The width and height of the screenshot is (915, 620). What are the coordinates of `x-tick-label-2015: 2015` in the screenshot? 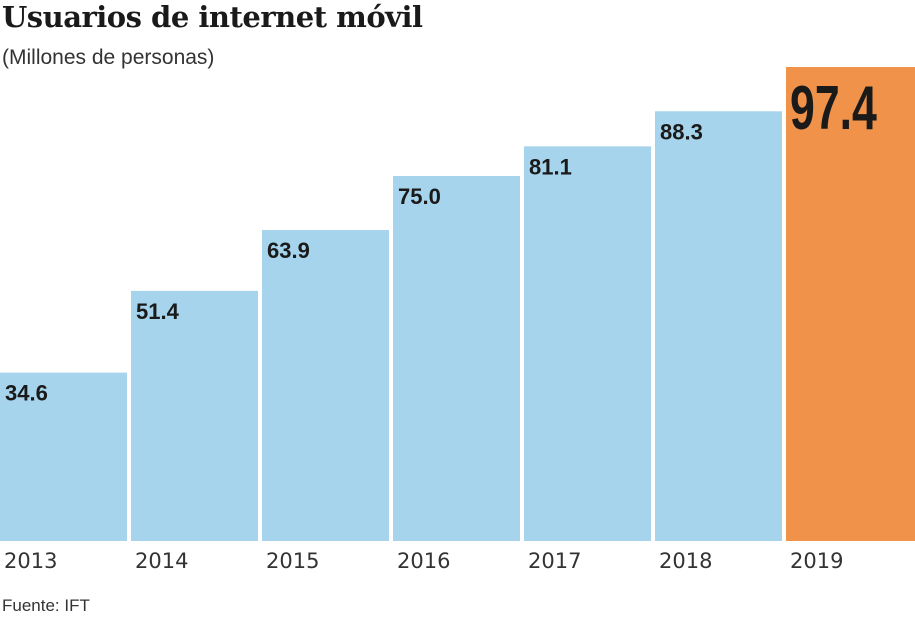 It's located at (292, 561).